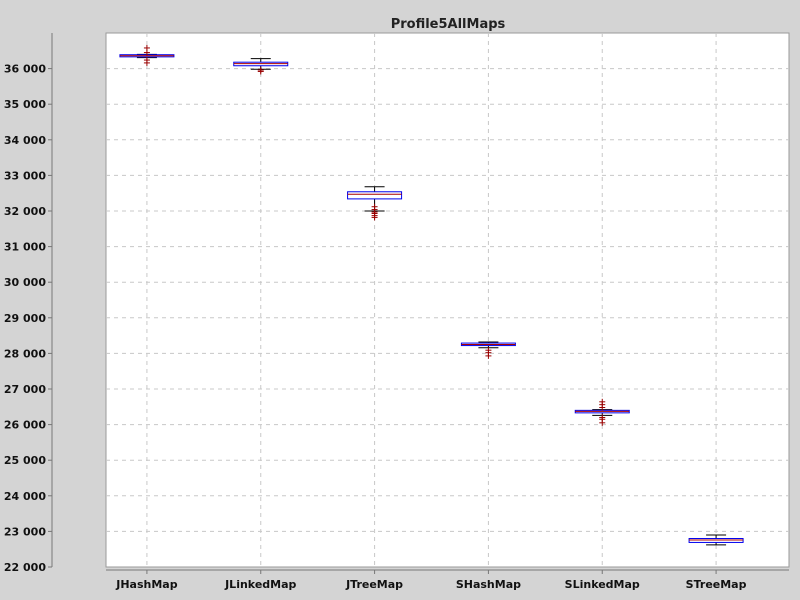 The height and width of the screenshot is (600, 800). What do you see at coordinates (488, 584) in the screenshot?
I see `x-tick-label: SHashMap` at bounding box center [488, 584].